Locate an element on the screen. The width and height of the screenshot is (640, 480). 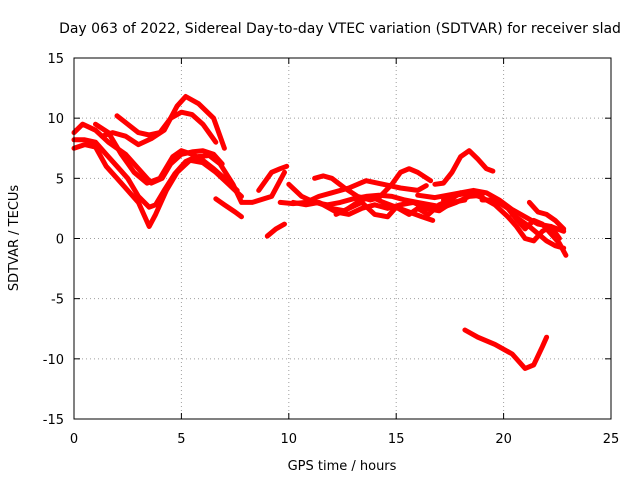
series-arc20 is located at coordinates (538, 231).